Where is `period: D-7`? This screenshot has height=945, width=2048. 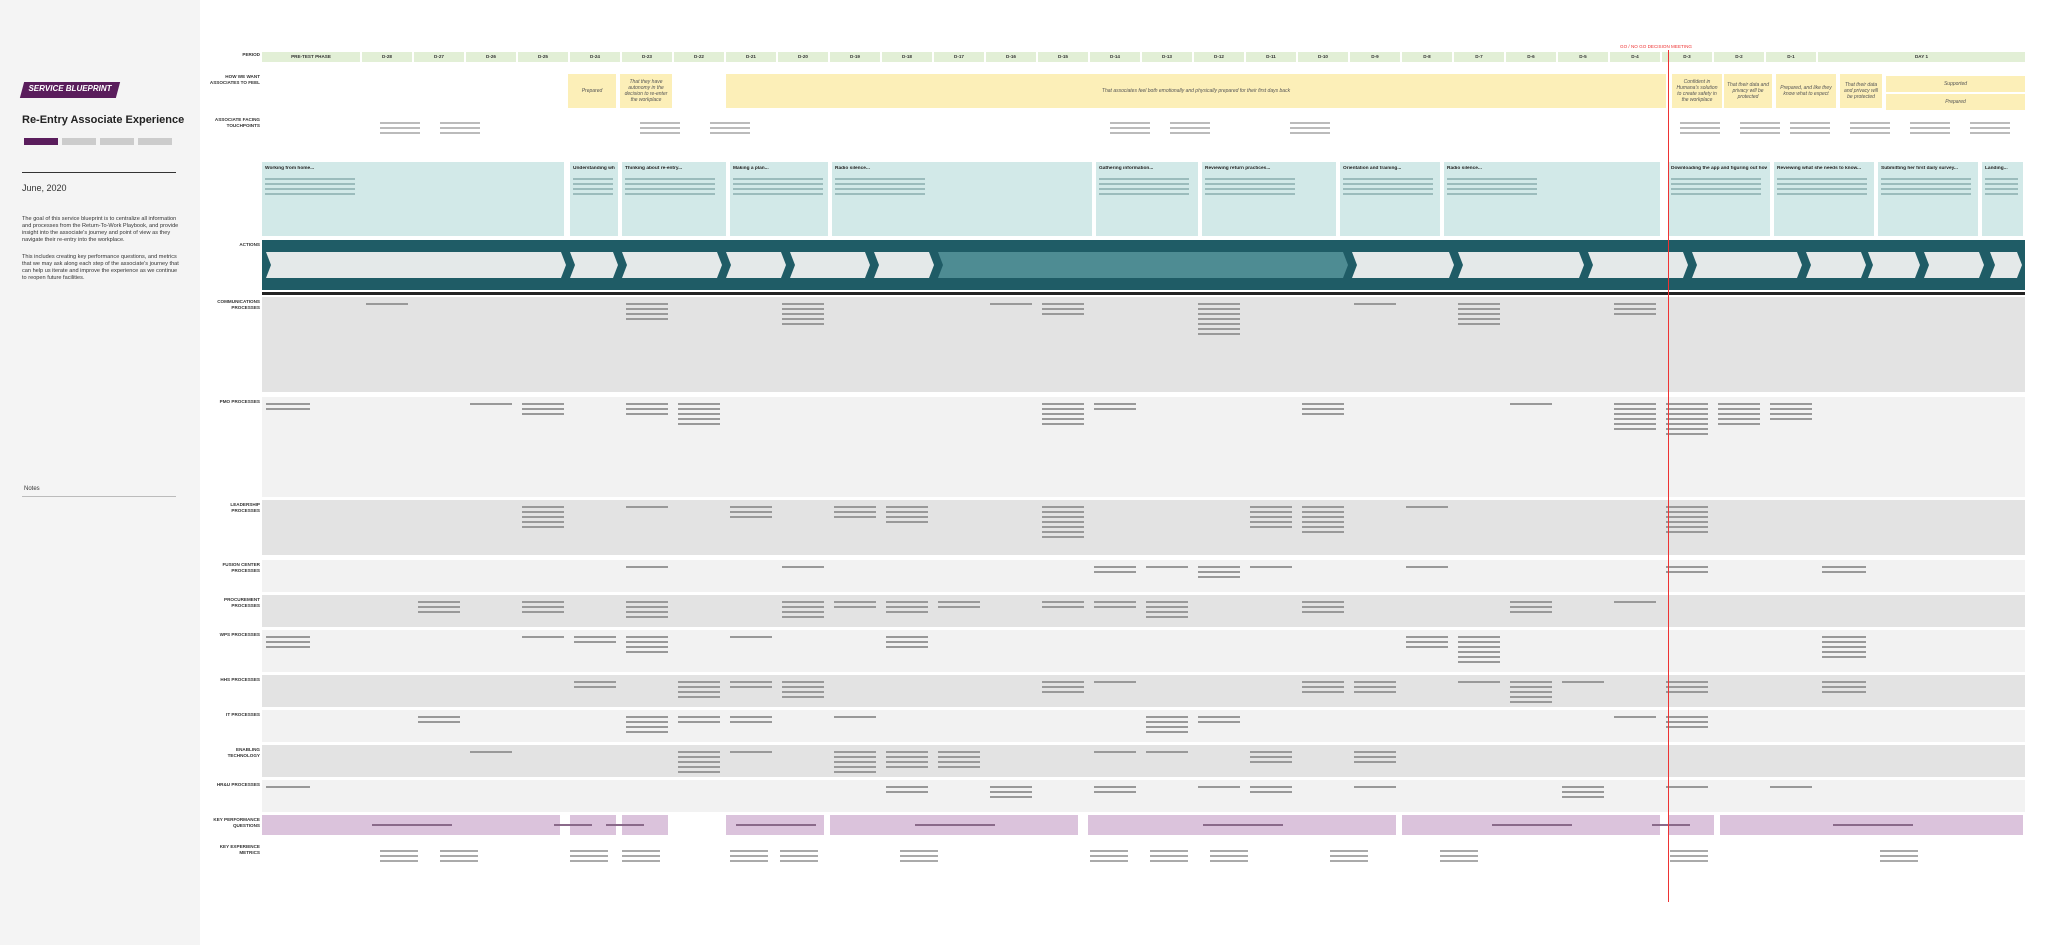 period: D-7 is located at coordinates (1479, 57).